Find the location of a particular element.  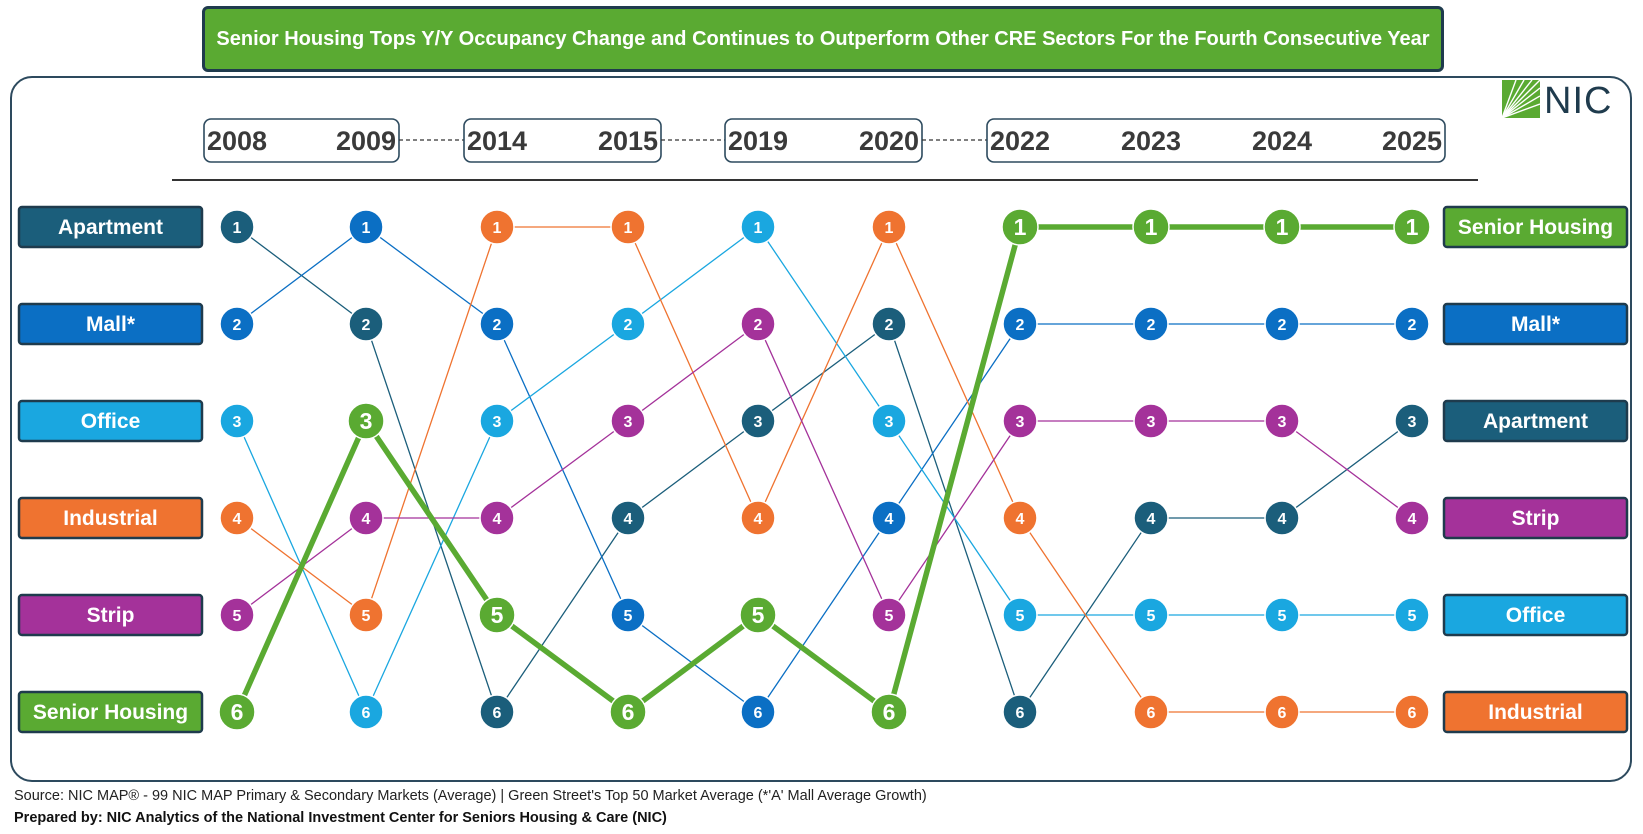

rank-label-apartment: 6 is located at coordinates (1020, 713).